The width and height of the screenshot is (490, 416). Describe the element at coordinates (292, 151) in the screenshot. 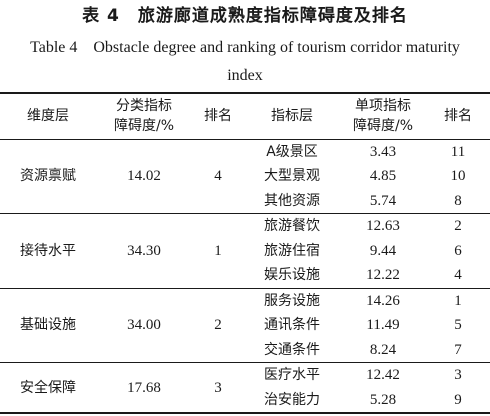

I see `indicator-cell: A级景区` at that location.